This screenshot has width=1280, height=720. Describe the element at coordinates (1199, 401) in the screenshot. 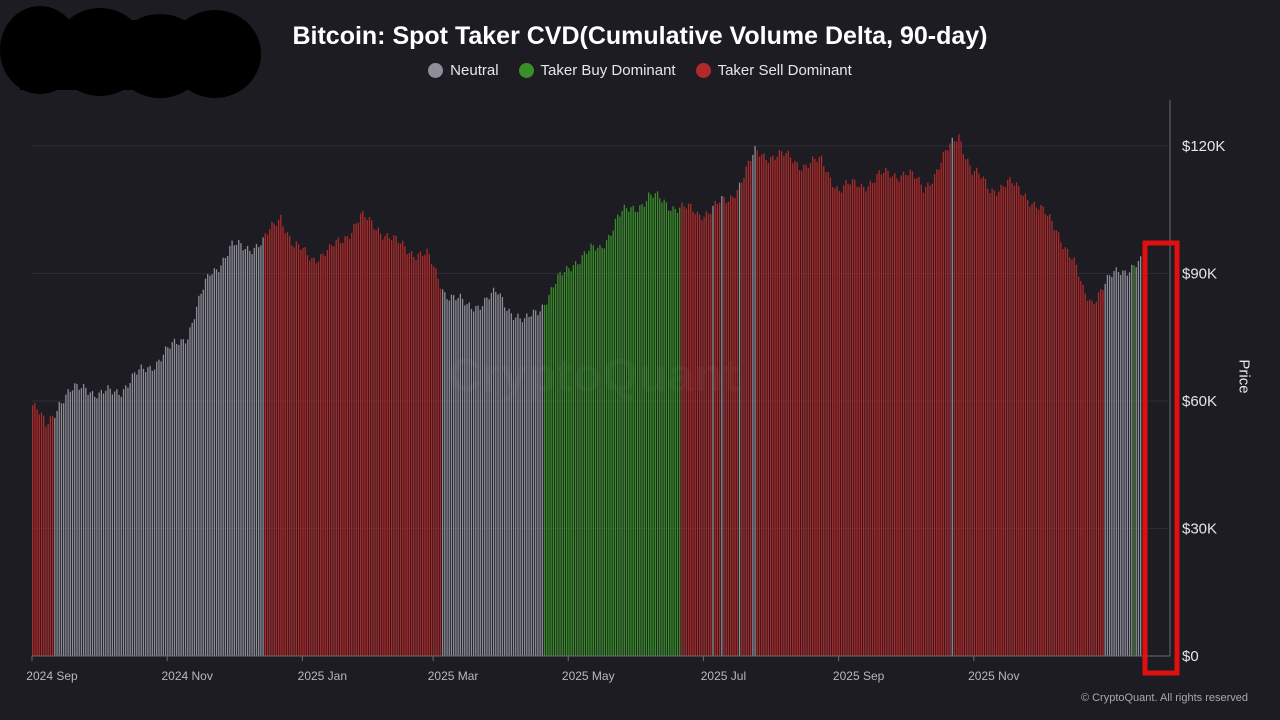

I see `y-tick-label: $60K` at that location.